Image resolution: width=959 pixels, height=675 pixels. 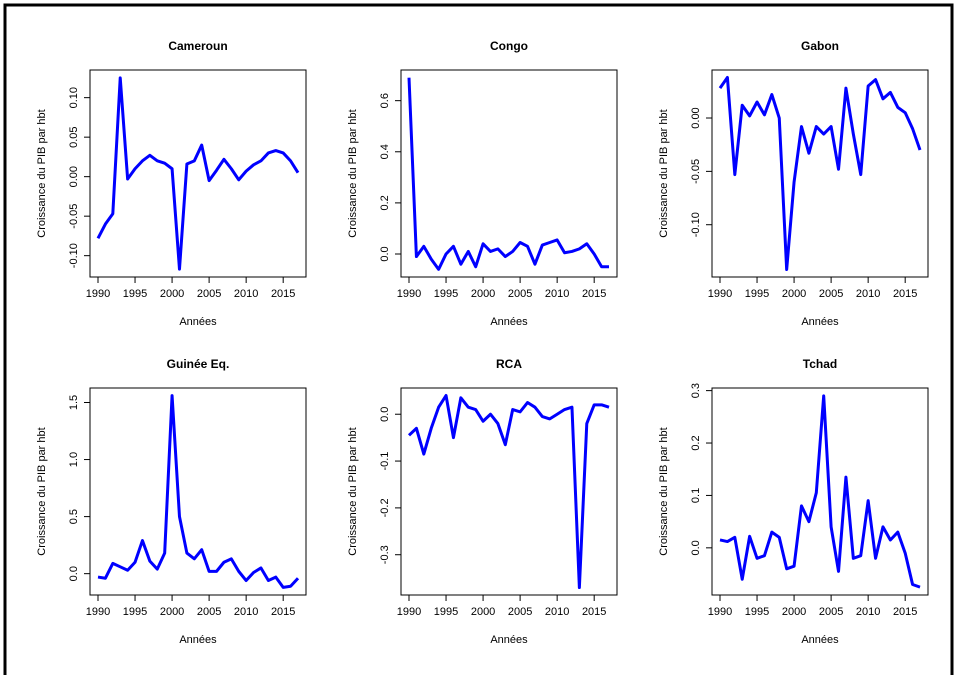 What do you see at coordinates (385, 461) in the screenshot?
I see `y-tick-label: -0.1` at bounding box center [385, 461].